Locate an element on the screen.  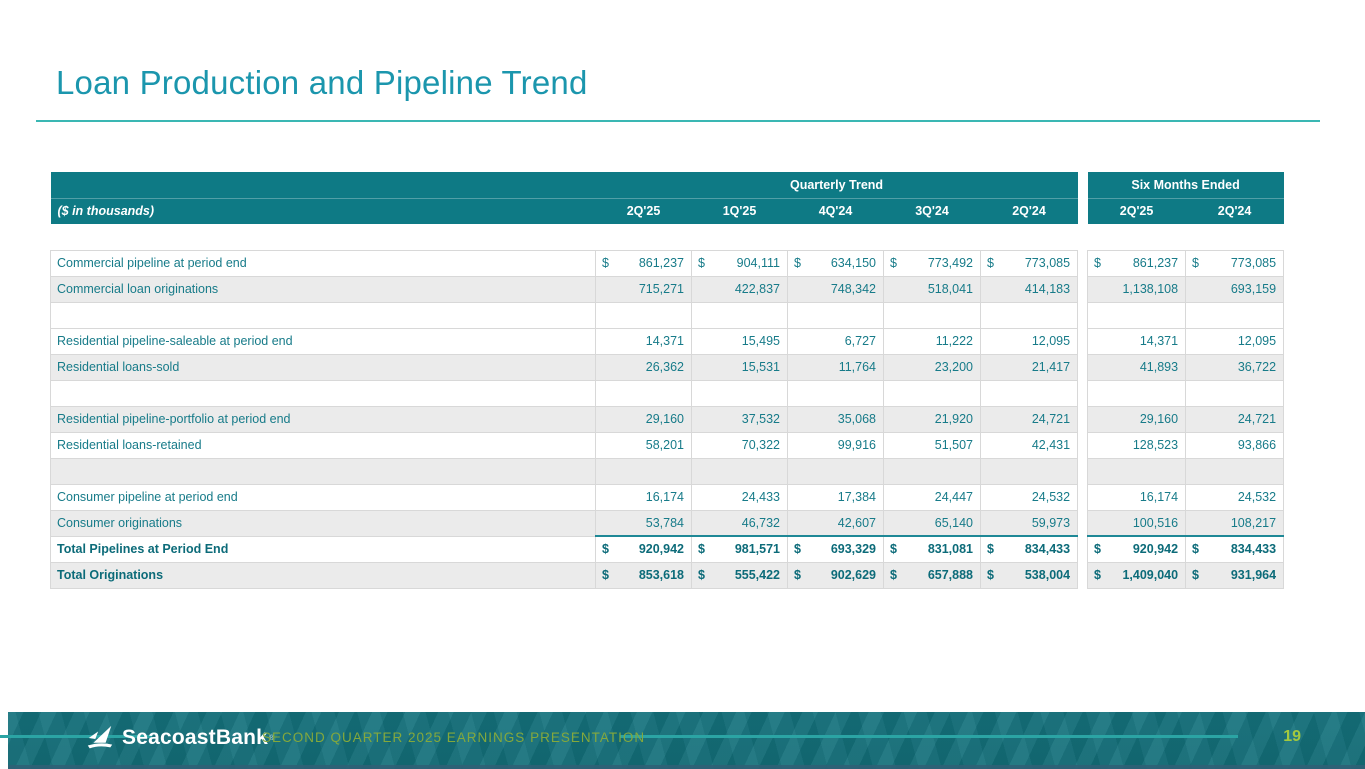
value-cell: 53,784 is located at coordinates (643, 523).